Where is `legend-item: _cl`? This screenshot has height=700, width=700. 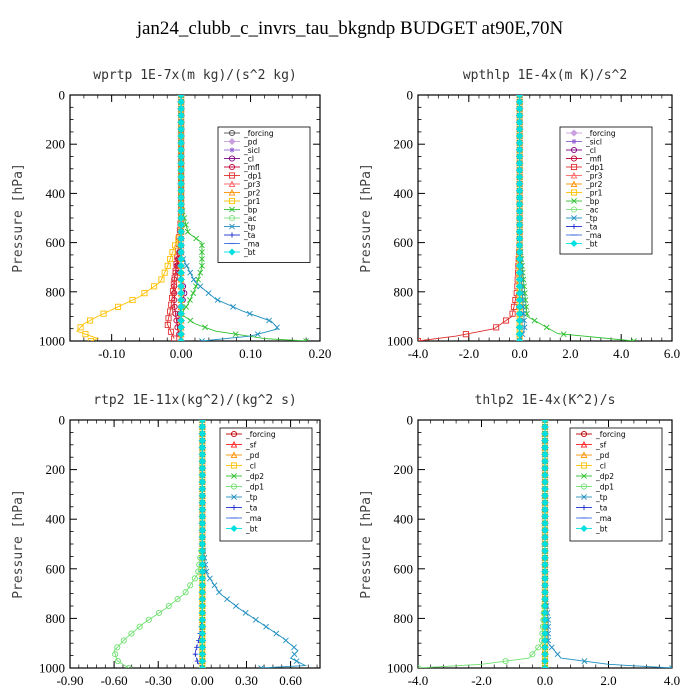 legend-item: _cl is located at coordinates (591, 465).